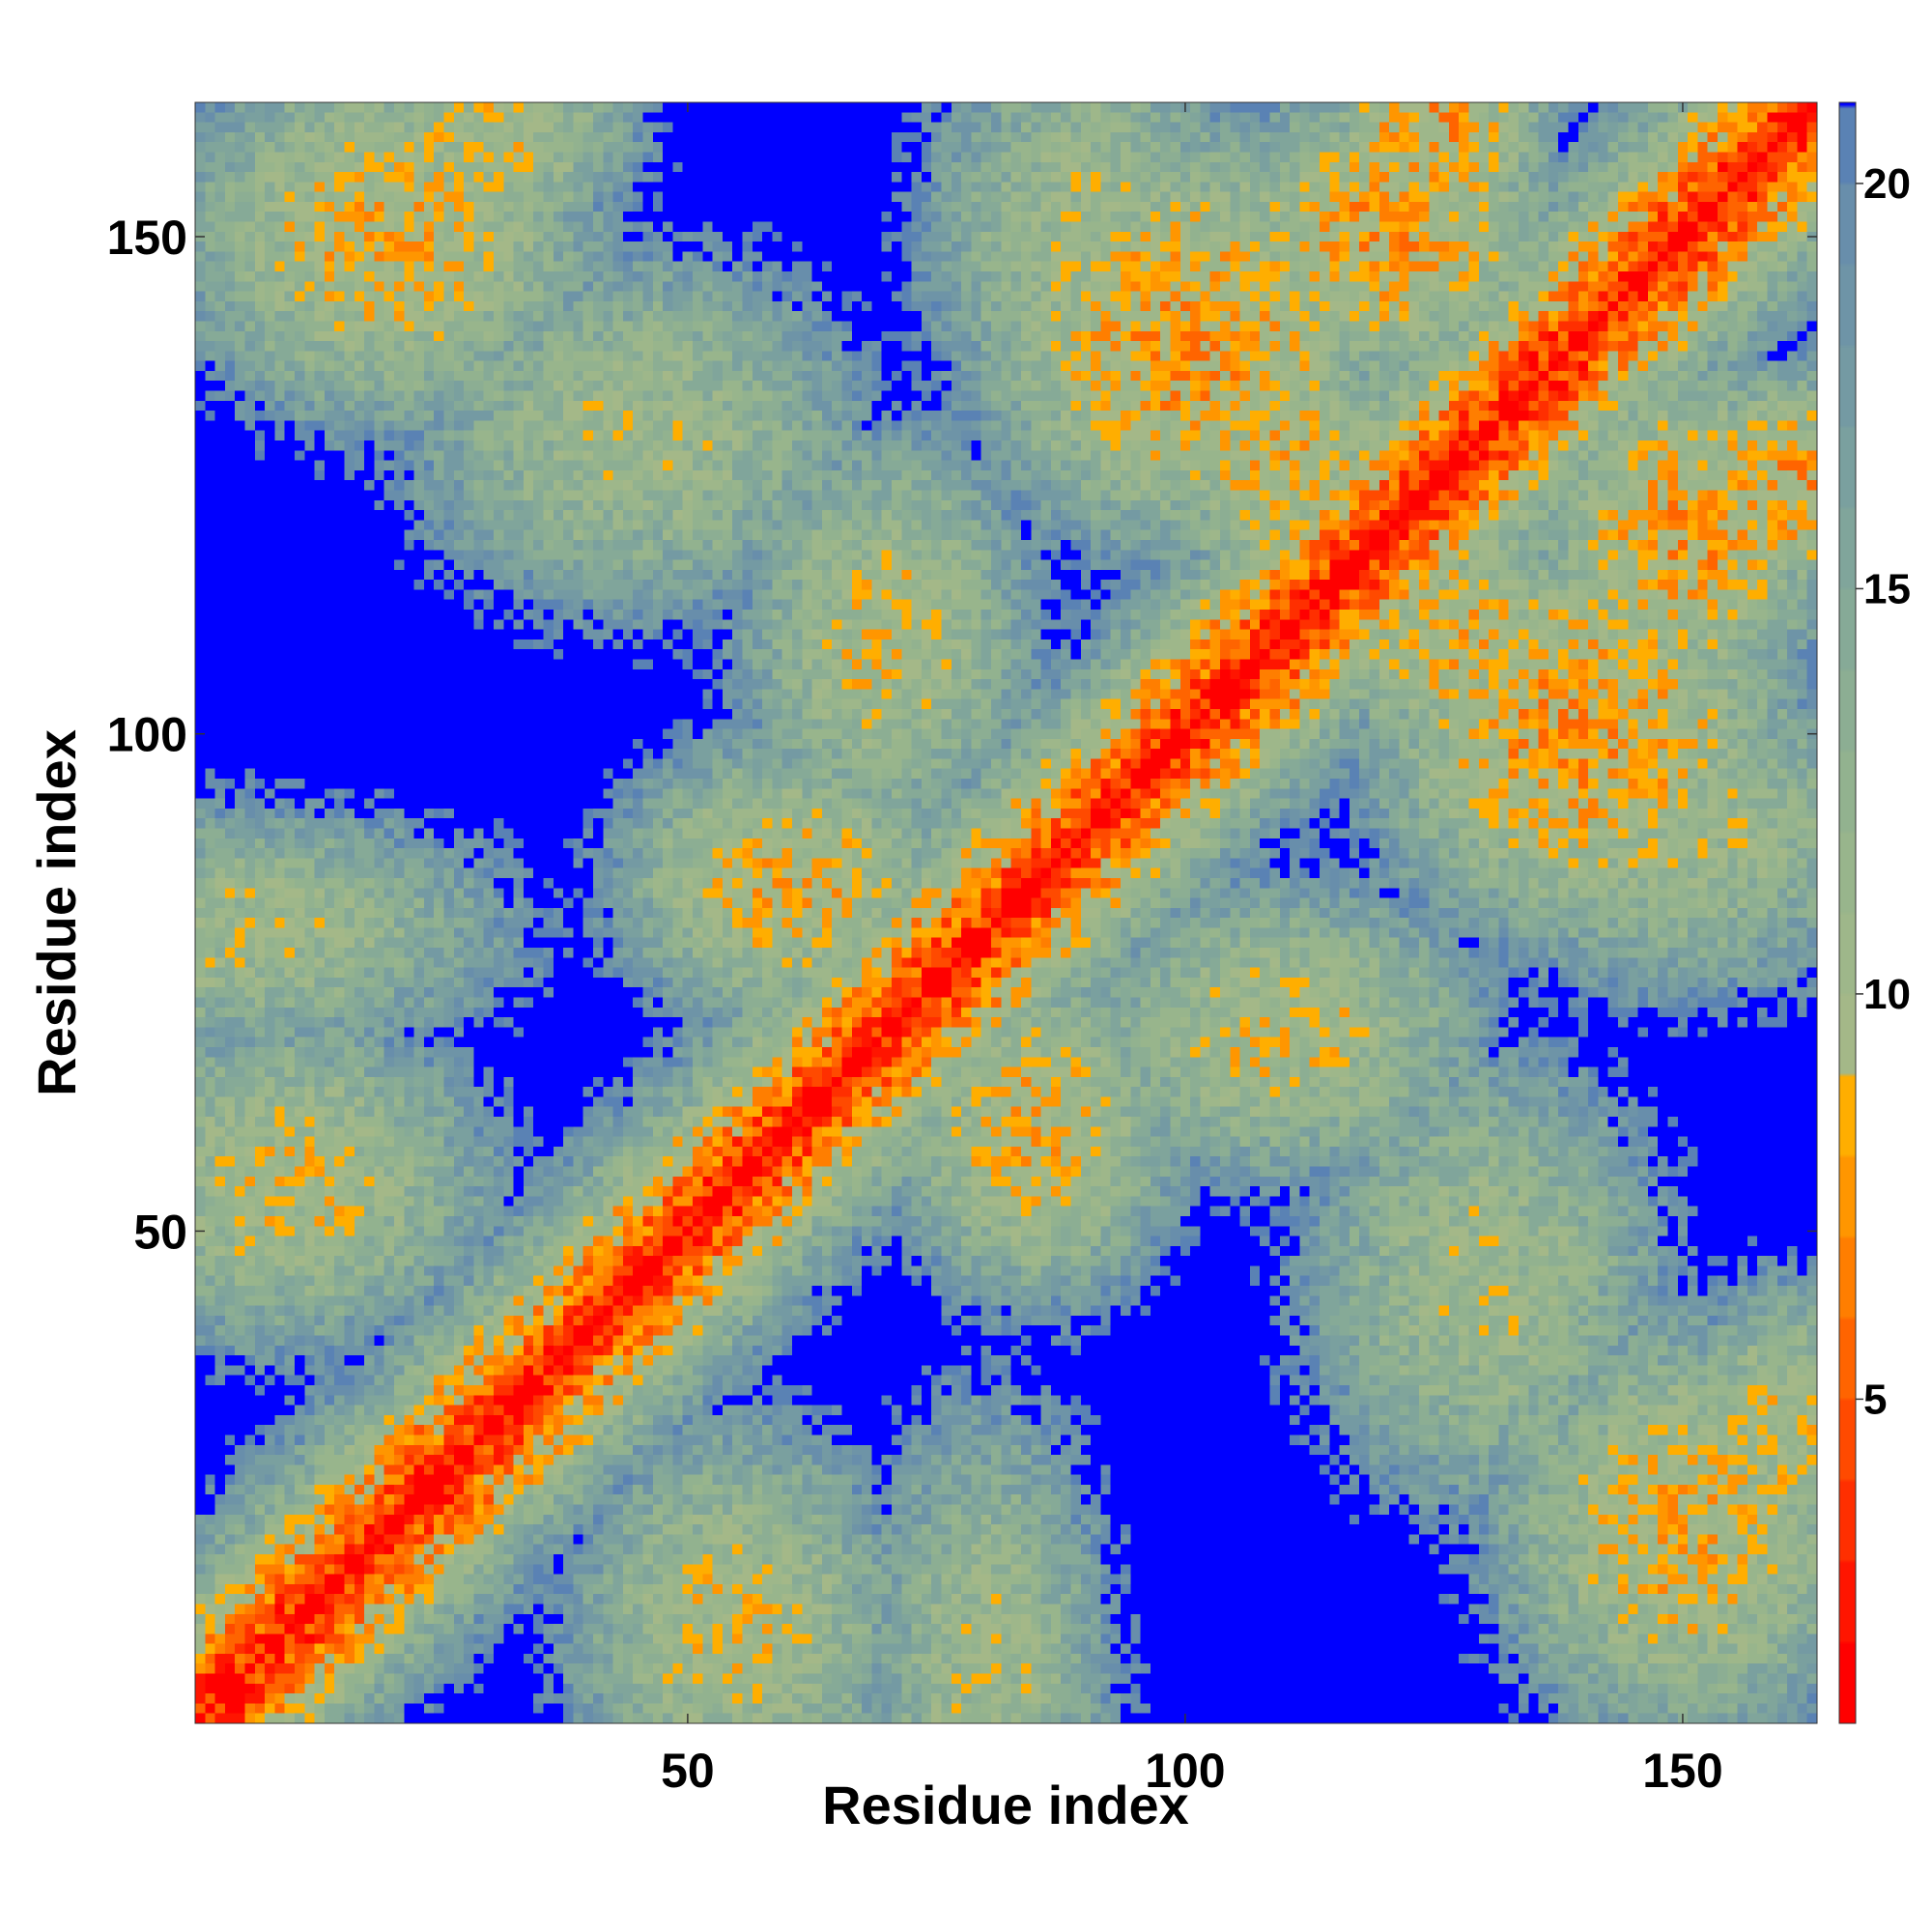 The image size is (1932, 1932). I want to click on colorbar-tick-label: 5, so click(1875, 1399).